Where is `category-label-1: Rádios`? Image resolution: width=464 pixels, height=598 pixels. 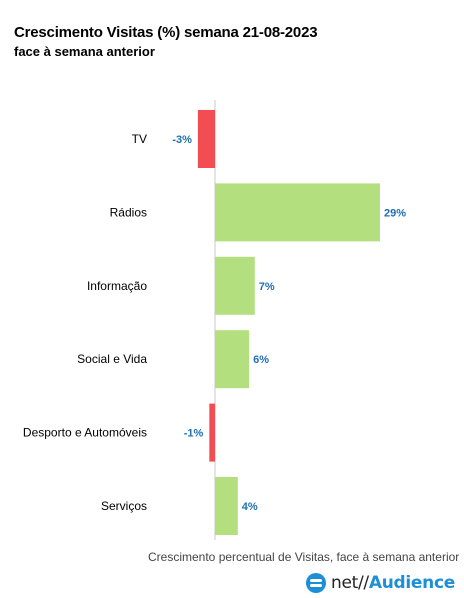 category-label-1: Rádios is located at coordinates (128, 212).